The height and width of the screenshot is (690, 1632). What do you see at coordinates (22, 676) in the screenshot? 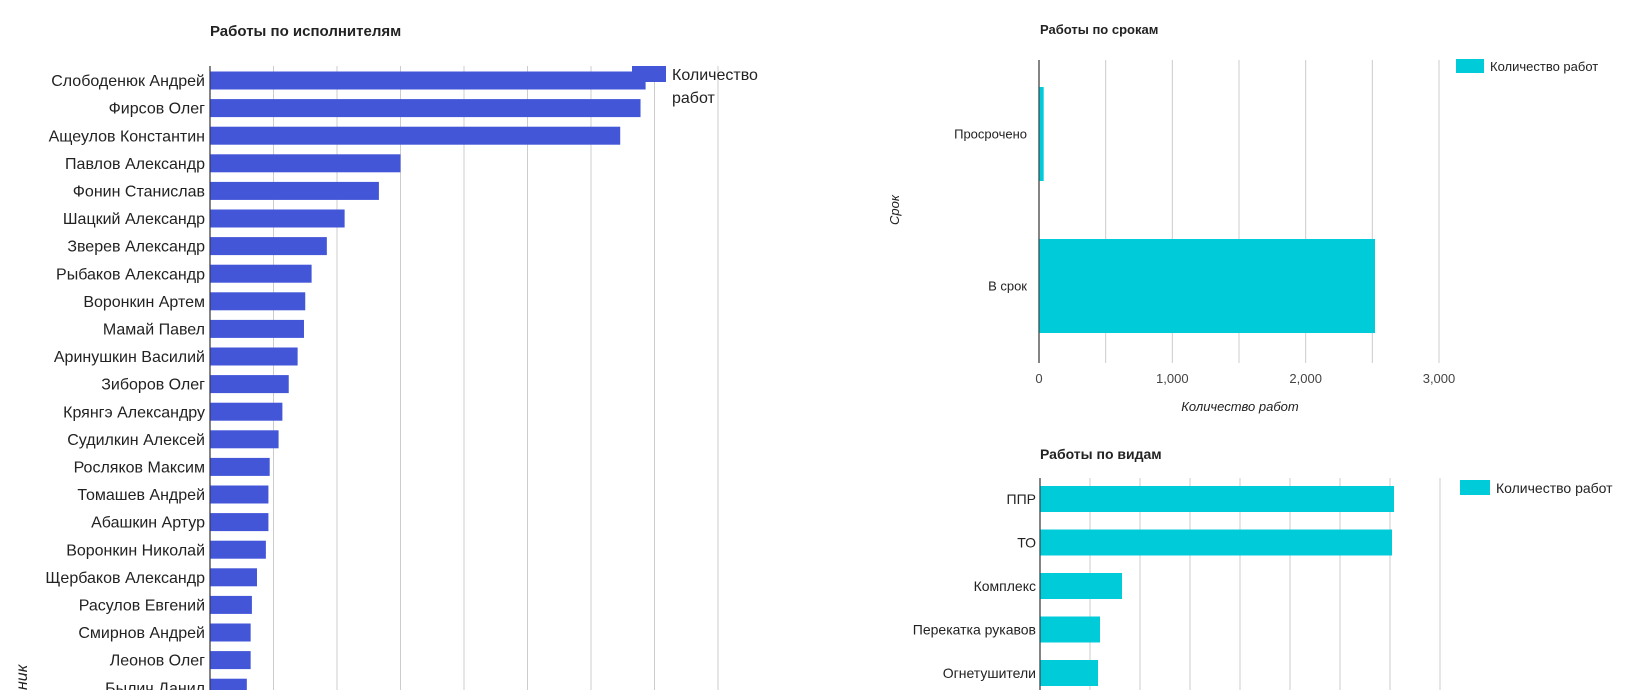
I see `executors-y-axis-label: ник` at bounding box center [22, 676].